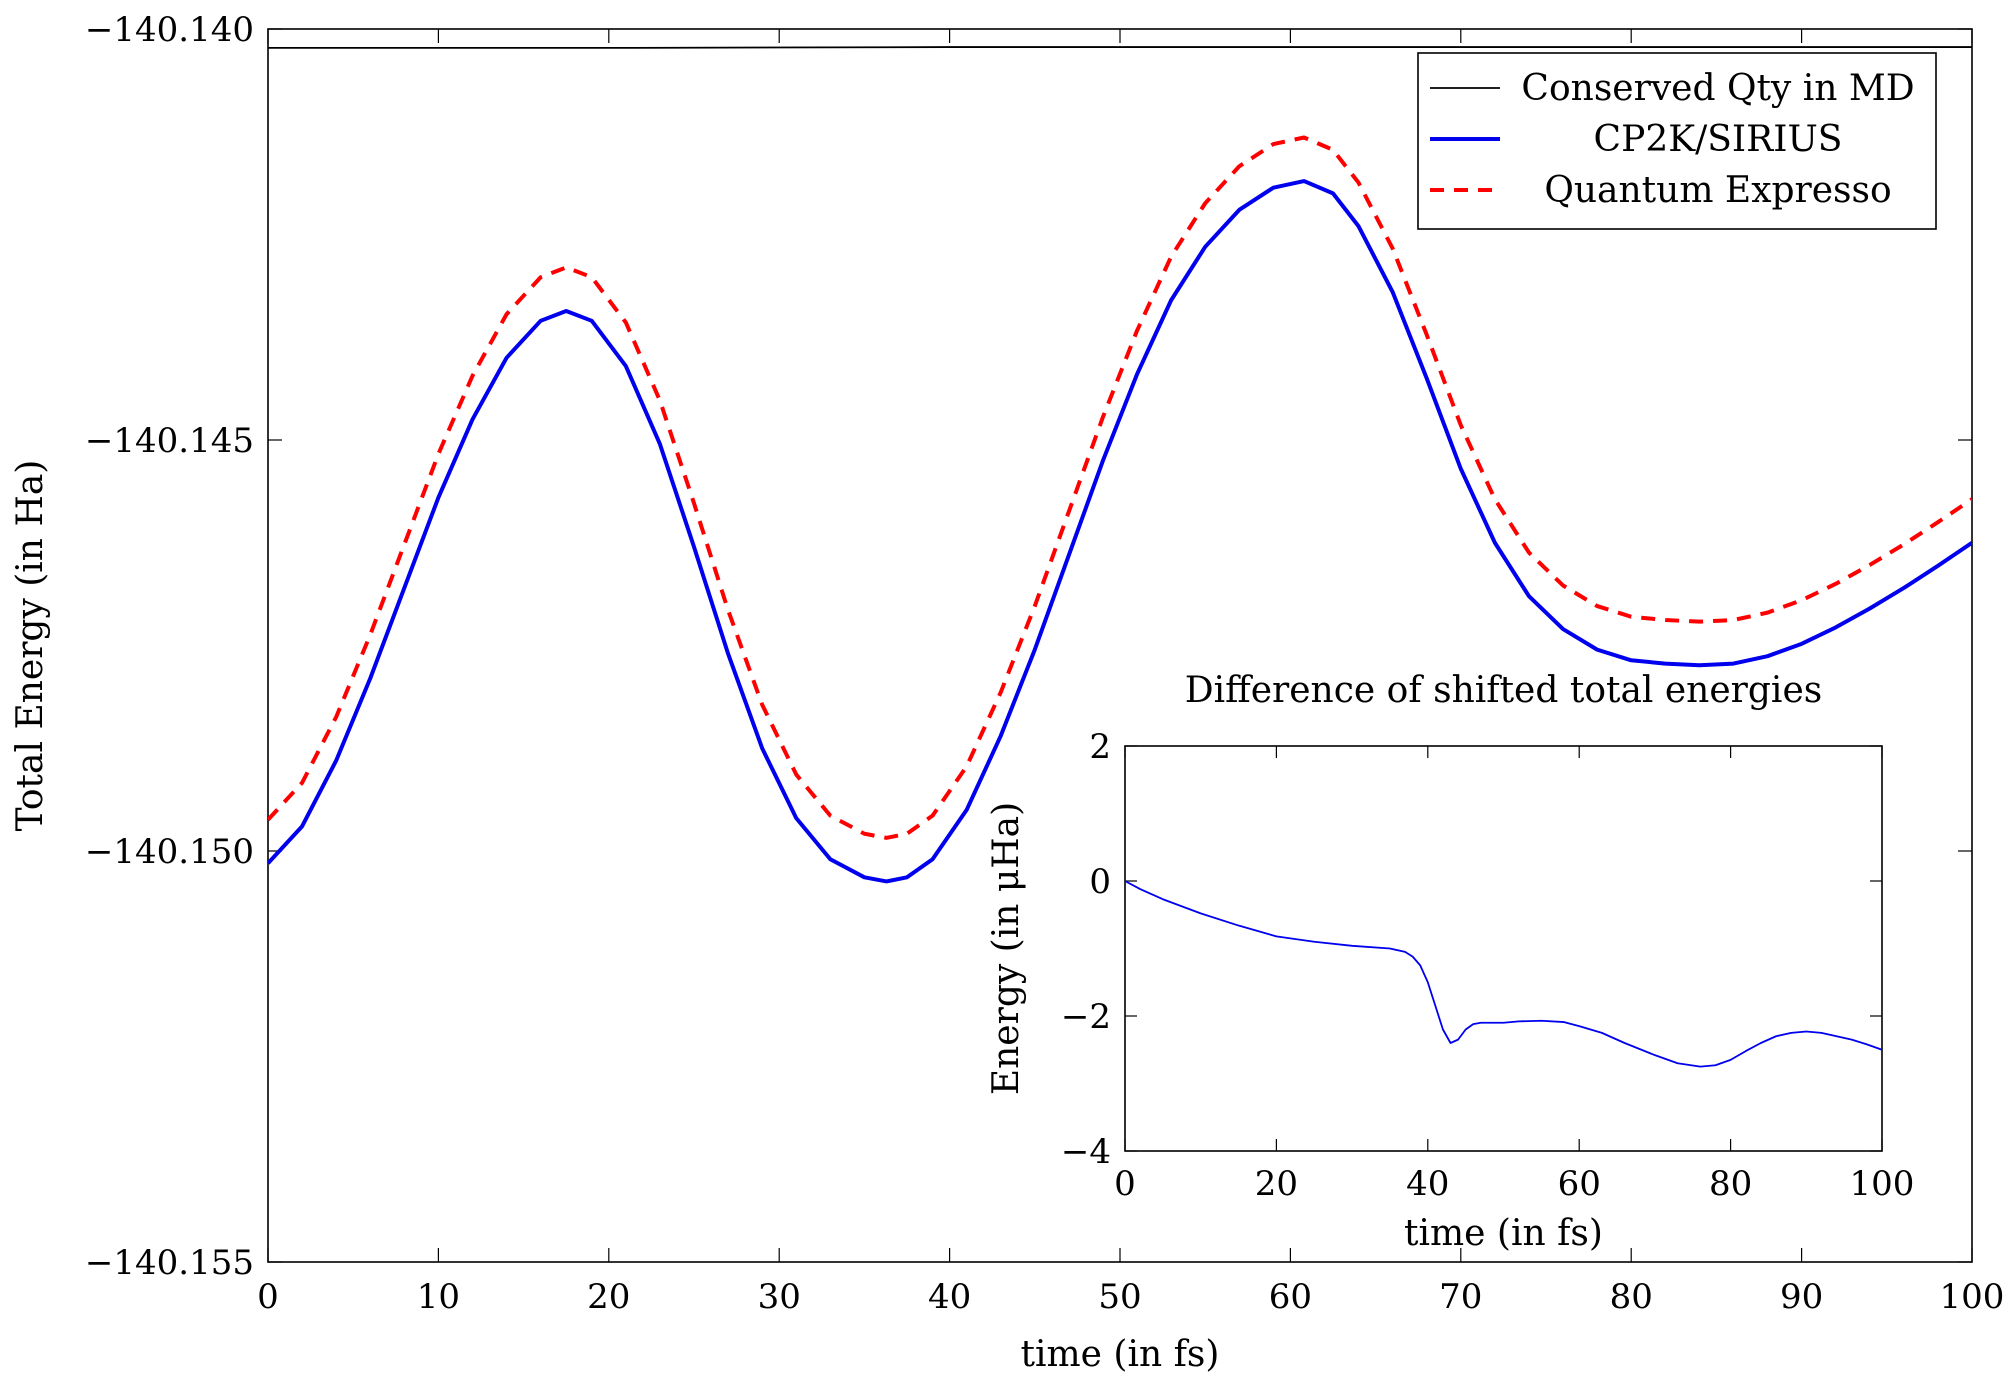 This screenshot has width=2014, height=1389. What do you see at coordinates (1120, 47) in the screenshot?
I see `main-series-line-conserved-qty-in-md` at bounding box center [1120, 47].